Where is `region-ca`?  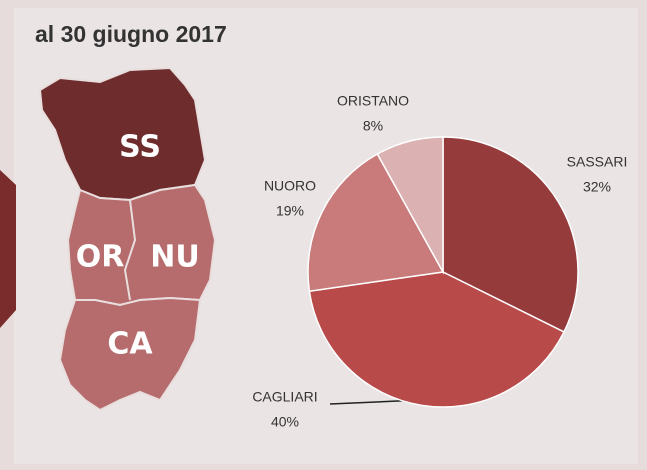 region-ca is located at coordinates (130, 354).